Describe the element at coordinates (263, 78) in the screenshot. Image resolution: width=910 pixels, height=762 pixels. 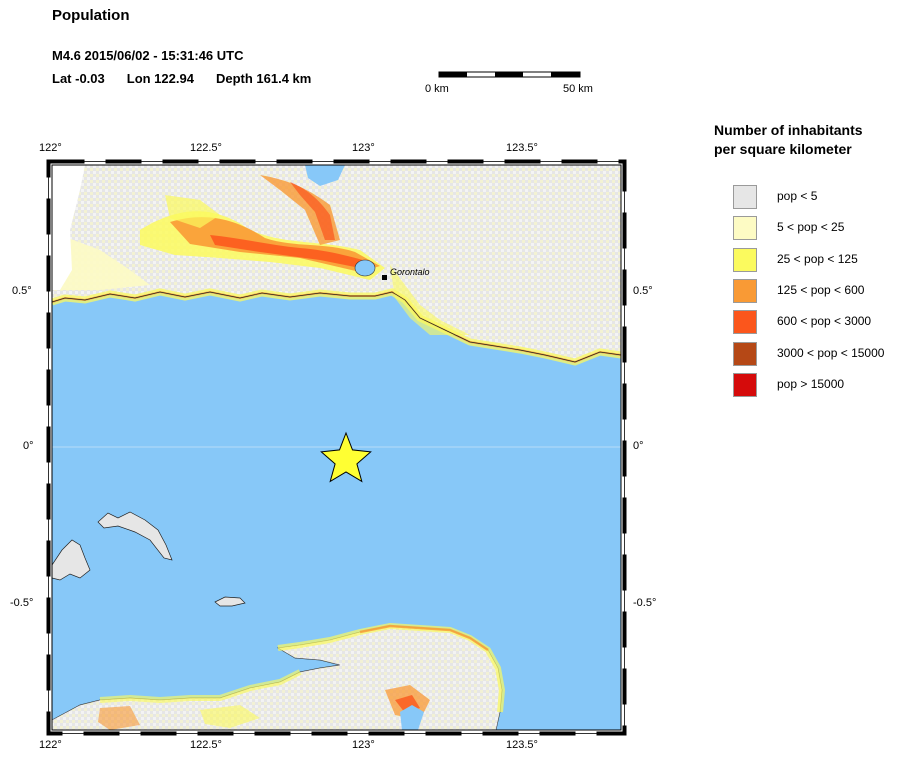
I see `depth-text: Depth 161.4 km` at that location.